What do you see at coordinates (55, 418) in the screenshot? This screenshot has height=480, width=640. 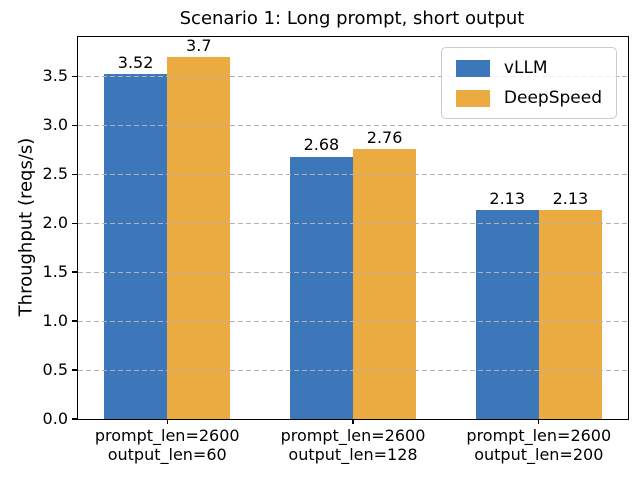 I see `y-tick-label: 0.0` at bounding box center [55, 418].